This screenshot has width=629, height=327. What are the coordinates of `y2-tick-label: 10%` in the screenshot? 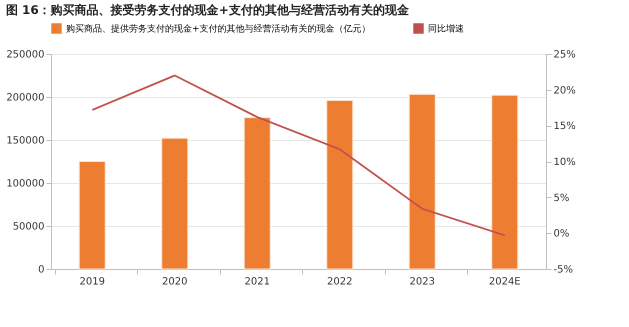 It's located at (565, 162).